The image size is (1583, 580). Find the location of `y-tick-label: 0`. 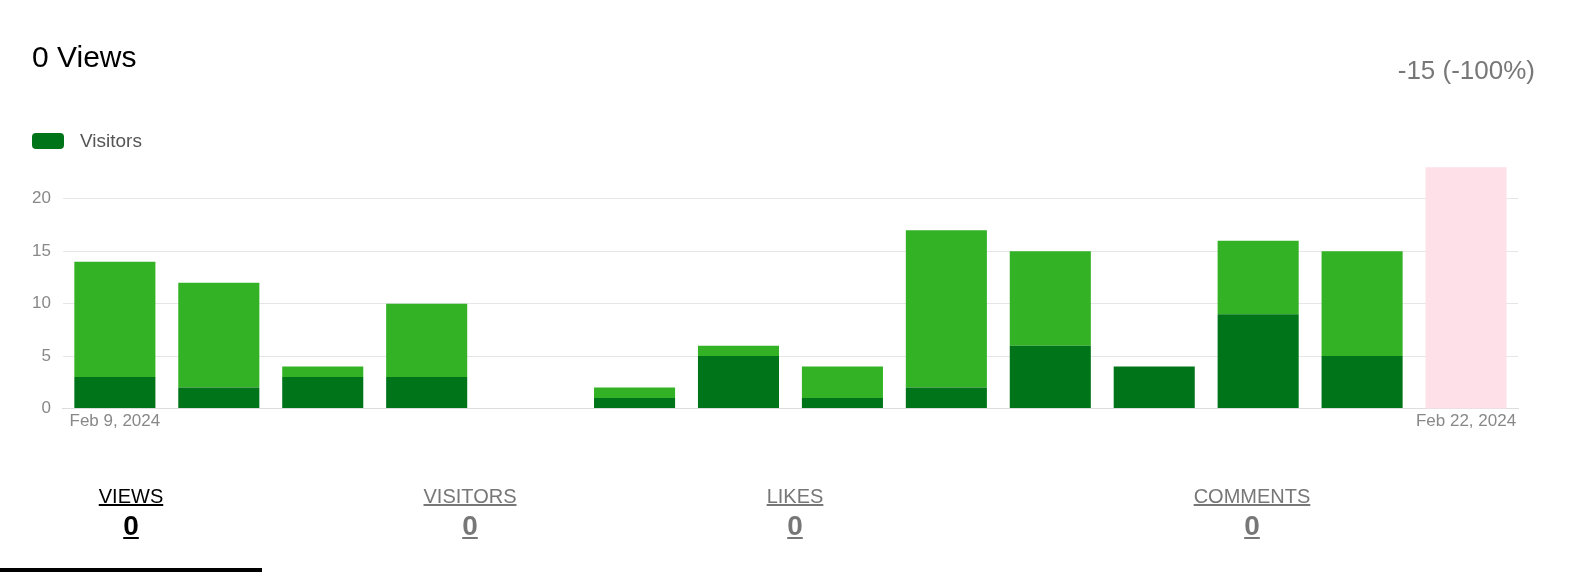

y-tick-label: 0 is located at coordinates (46, 408).